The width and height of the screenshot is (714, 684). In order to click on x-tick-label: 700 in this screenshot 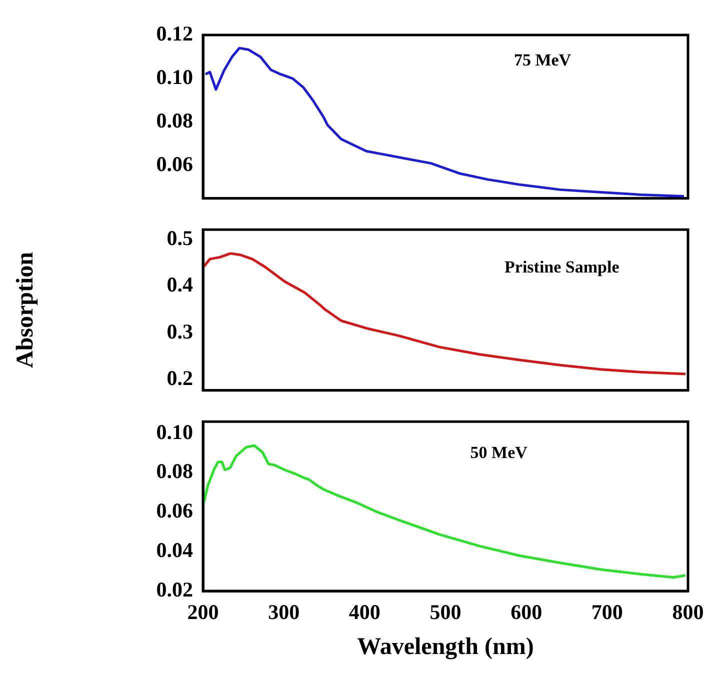, I will do `click(607, 612)`.